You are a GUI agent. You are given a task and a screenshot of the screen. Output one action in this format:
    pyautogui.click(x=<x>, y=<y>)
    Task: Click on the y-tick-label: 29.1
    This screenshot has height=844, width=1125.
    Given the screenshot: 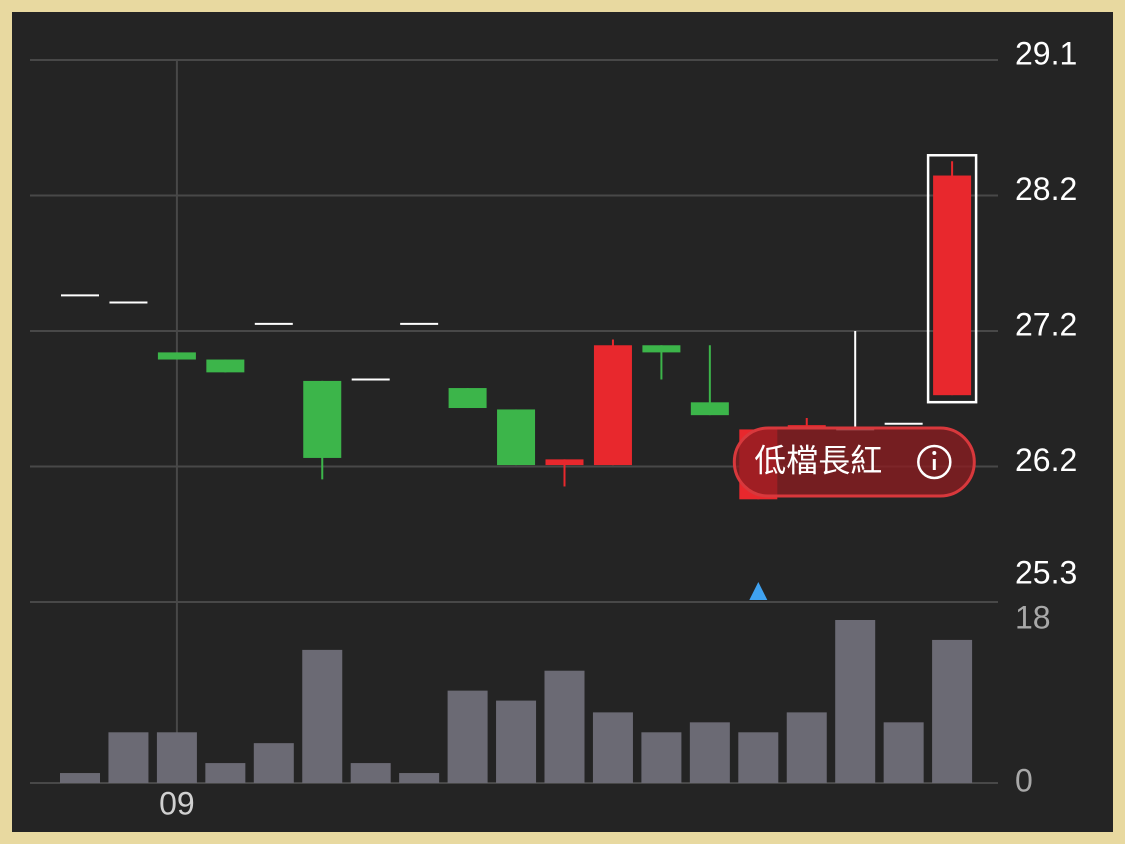 What is the action you would take?
    pyautogui.click(x=1046, y=53)
    